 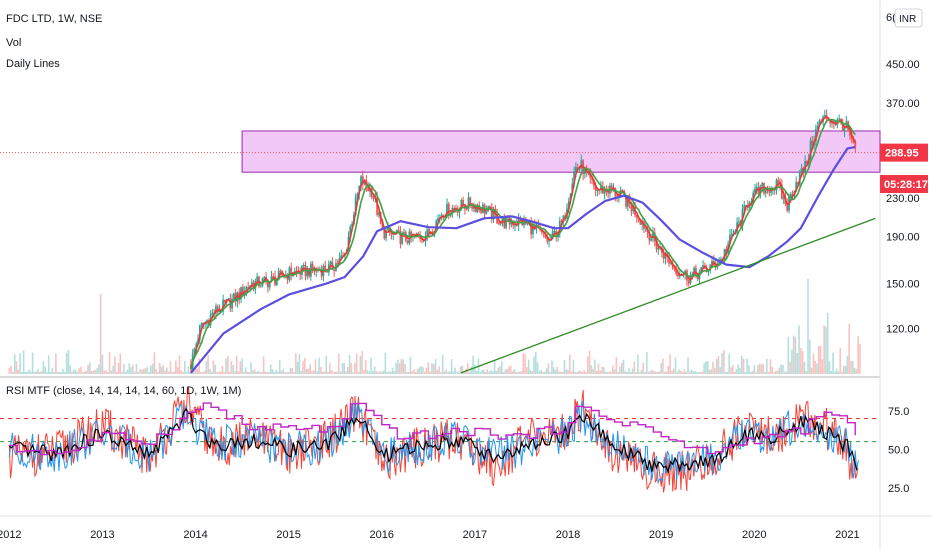 What do you see at coordinates (898, 489) in the screenshot?
I see `rsi-axis-tick: 25.0` at bounding box center [898, 489].